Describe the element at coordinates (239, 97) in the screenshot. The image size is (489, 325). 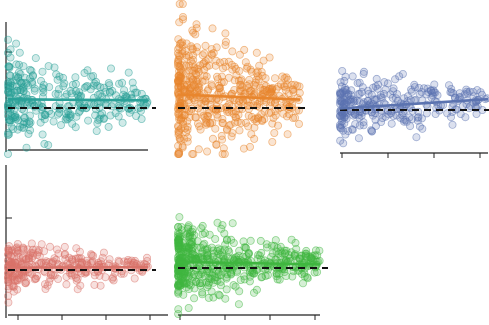
I see `trend-line-top-middle` at that location.